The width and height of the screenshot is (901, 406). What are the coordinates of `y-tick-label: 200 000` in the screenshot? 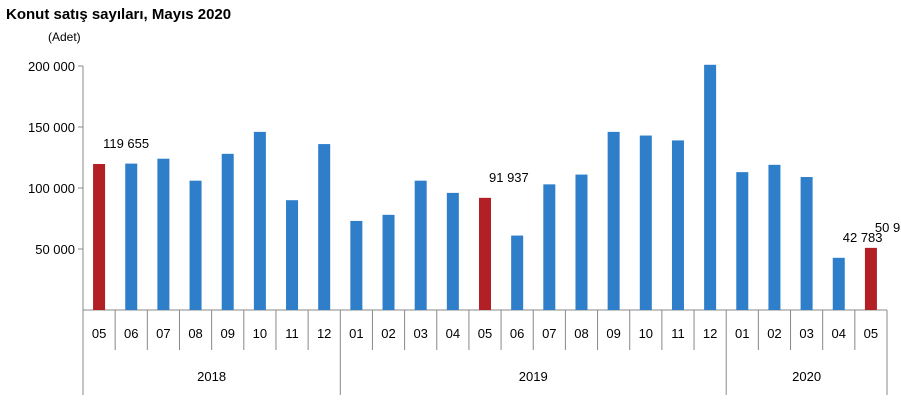 It's located at (51, 66).